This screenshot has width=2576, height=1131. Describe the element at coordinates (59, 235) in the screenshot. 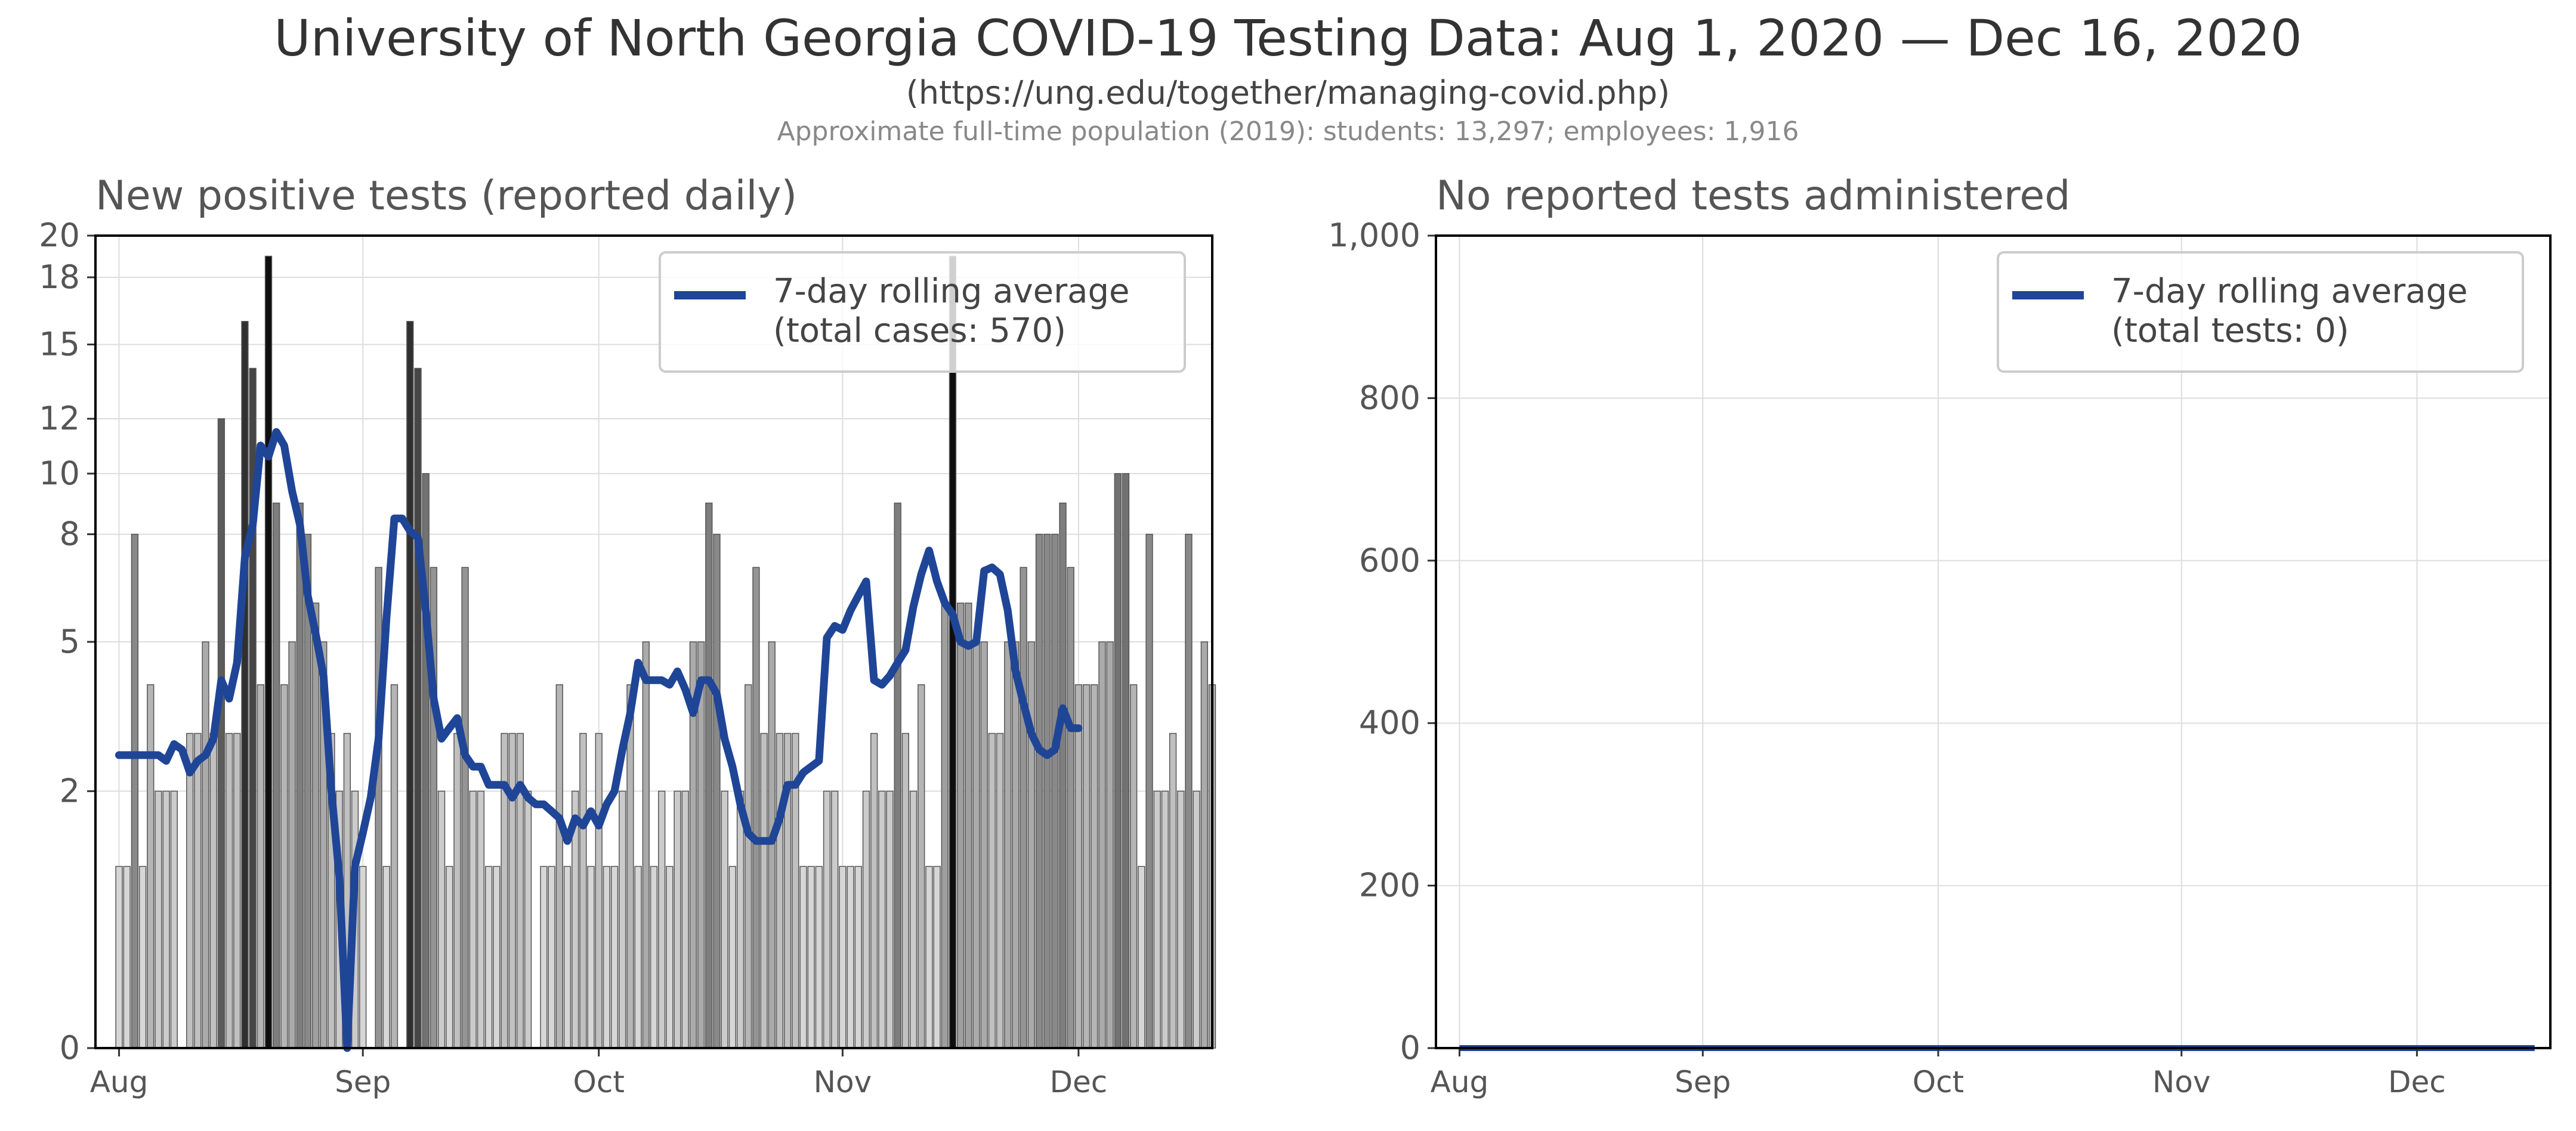

I see `y-tick-label: 20` at that location.